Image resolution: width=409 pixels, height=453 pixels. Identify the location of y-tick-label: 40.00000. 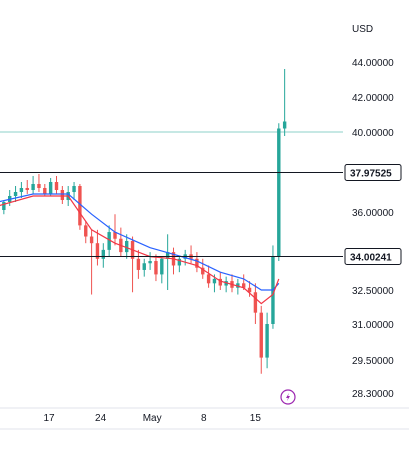
(373, 133).